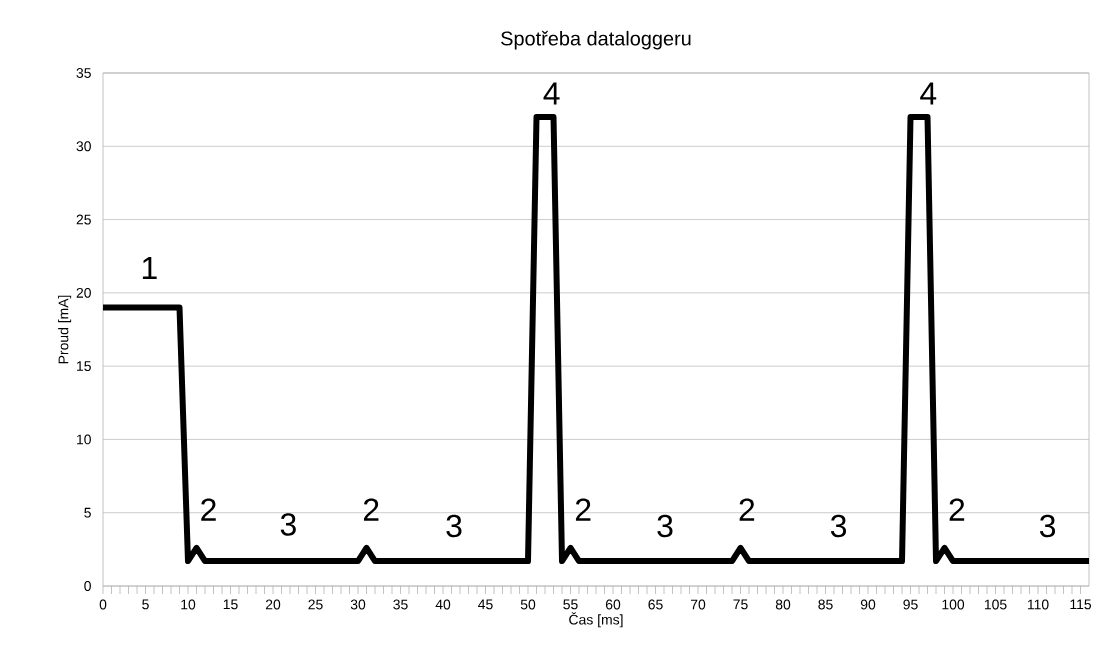 The image size is (1104, 670). Describe the element at coordinates (149, 267) in the screenshot. I see `annotation: 1` at that location.